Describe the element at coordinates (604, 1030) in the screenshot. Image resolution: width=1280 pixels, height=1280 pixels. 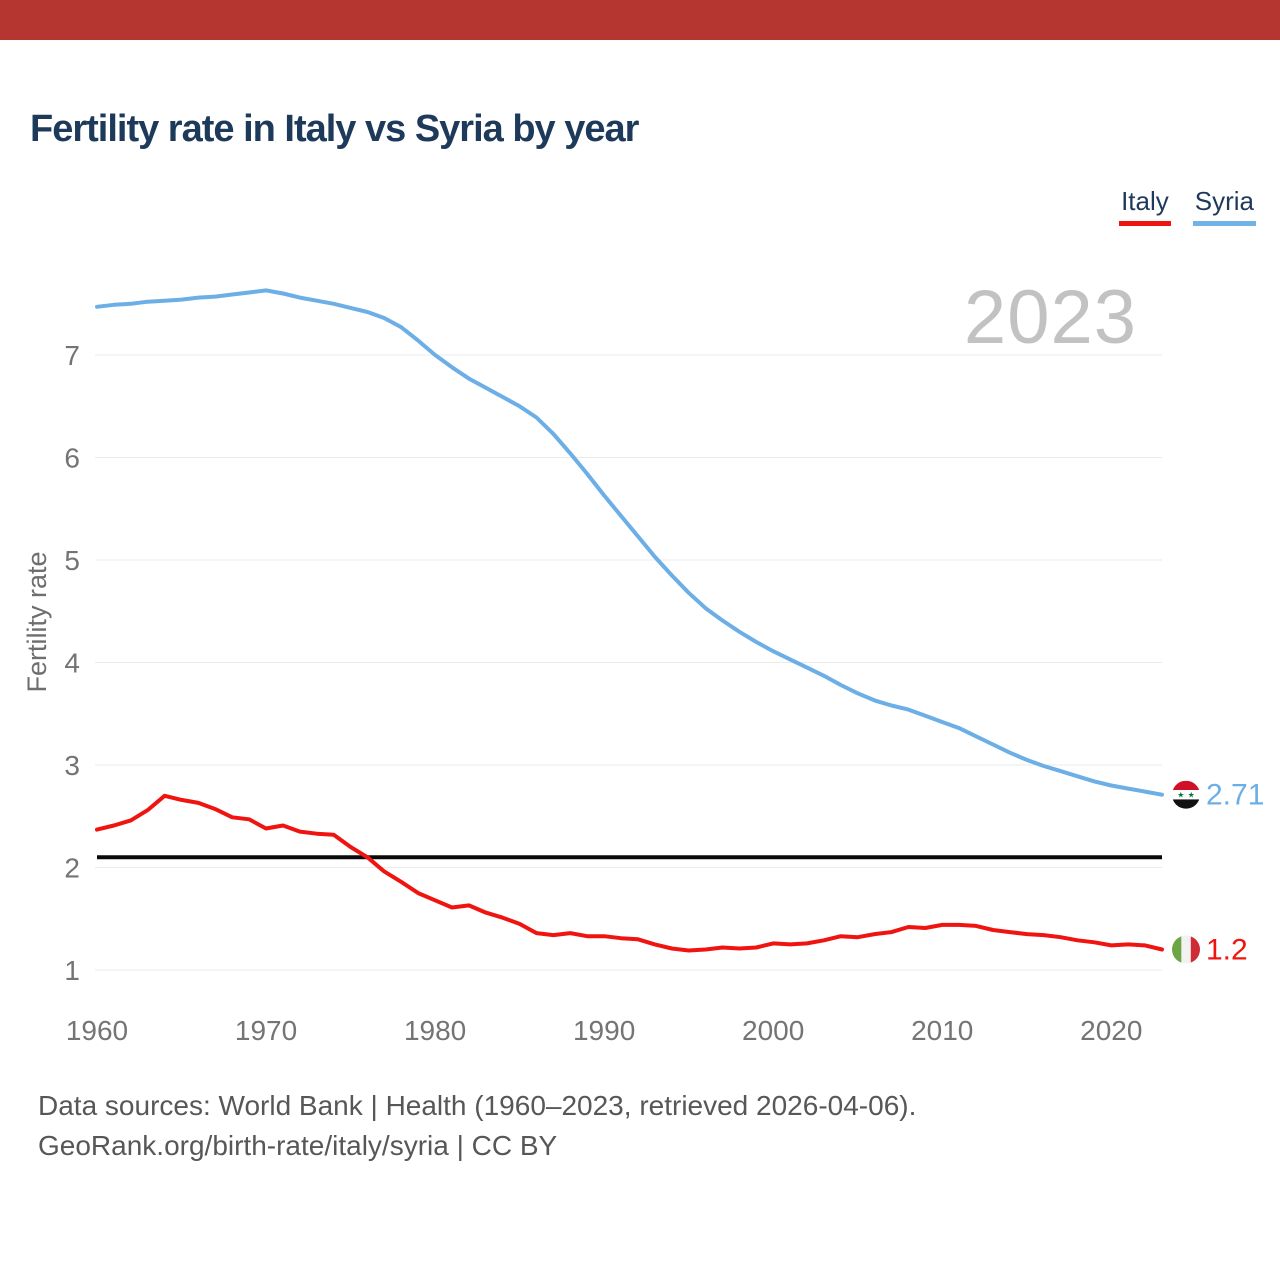
I see `x-tick-label: 1990` at that location.